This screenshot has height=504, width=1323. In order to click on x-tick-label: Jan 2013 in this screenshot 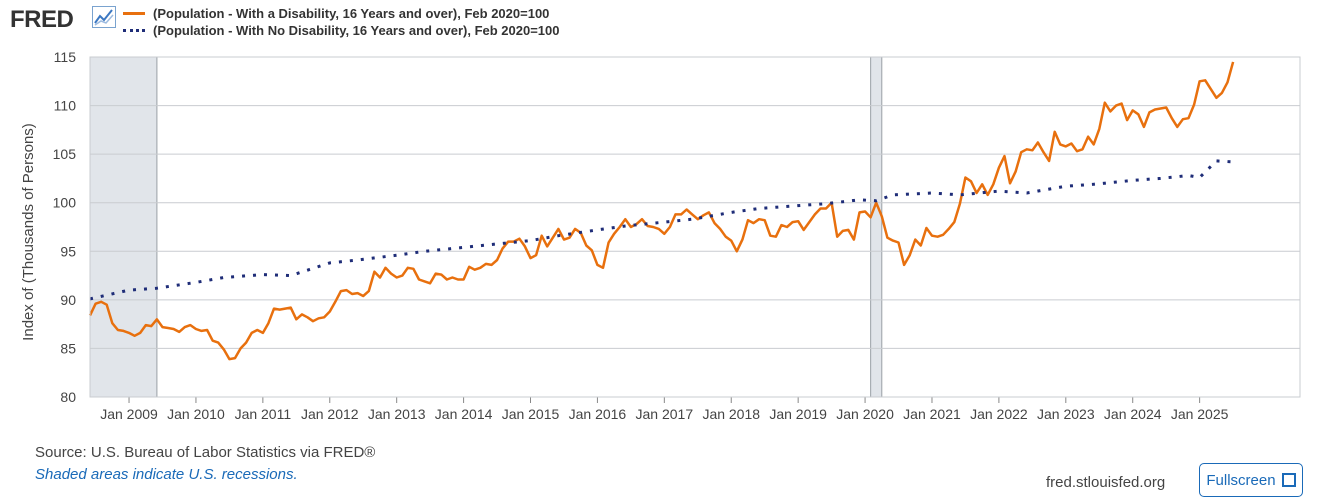, I will do `click(397, 414)`.